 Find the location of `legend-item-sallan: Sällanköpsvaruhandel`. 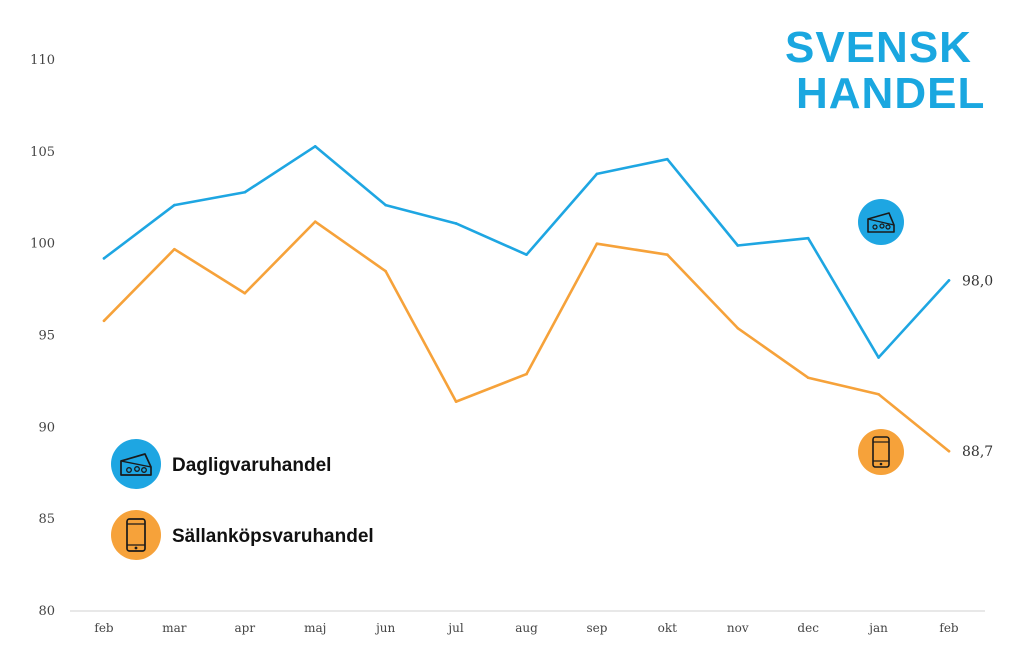

legend-item-sallan: Sällanköpsvaruhandel is located at coordinates (242, 535).